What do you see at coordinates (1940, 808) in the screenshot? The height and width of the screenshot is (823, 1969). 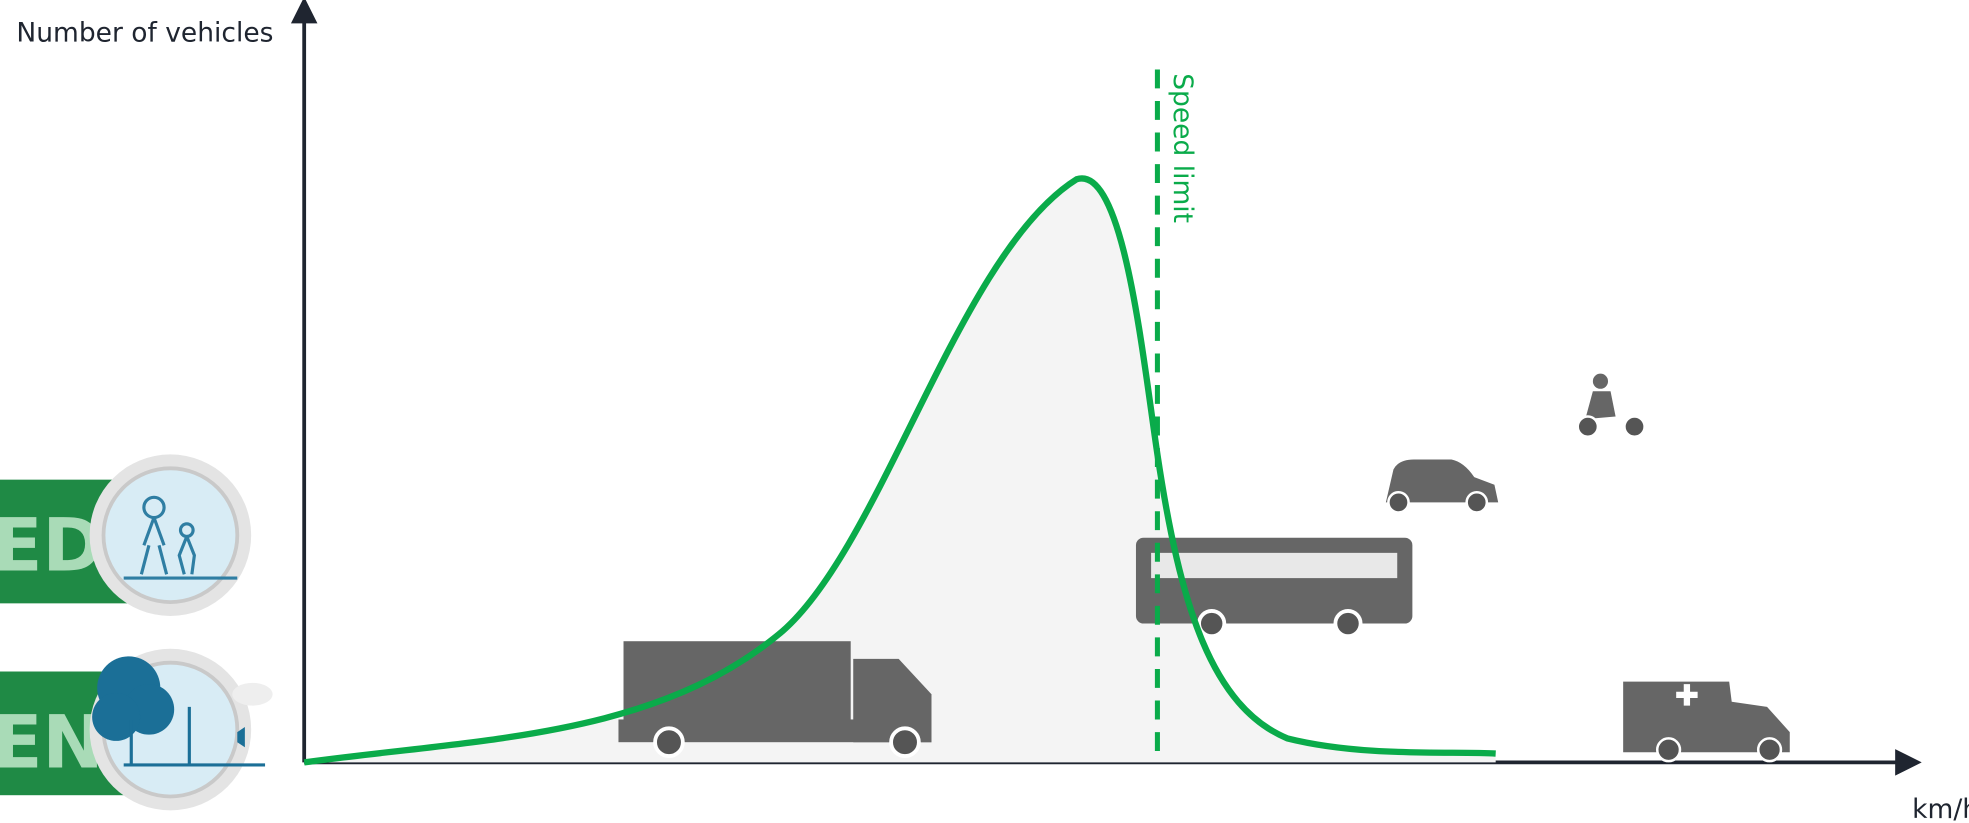 I see `x-axis-label: km/h` at bounding box center [1940, 808].